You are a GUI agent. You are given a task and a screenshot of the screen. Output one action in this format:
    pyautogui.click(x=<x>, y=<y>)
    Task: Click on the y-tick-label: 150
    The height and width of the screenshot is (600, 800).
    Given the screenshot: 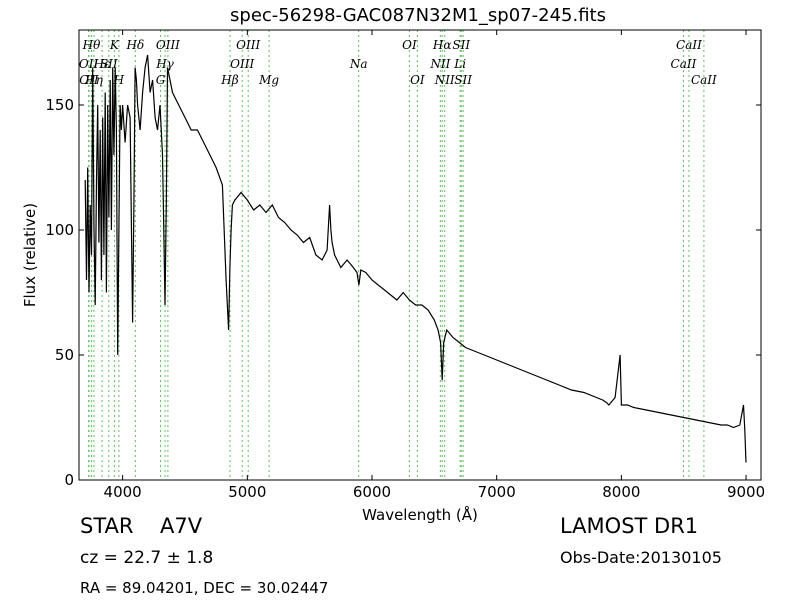 What is the action you would take?
    pyautogui.click(x=59, y=105)
    